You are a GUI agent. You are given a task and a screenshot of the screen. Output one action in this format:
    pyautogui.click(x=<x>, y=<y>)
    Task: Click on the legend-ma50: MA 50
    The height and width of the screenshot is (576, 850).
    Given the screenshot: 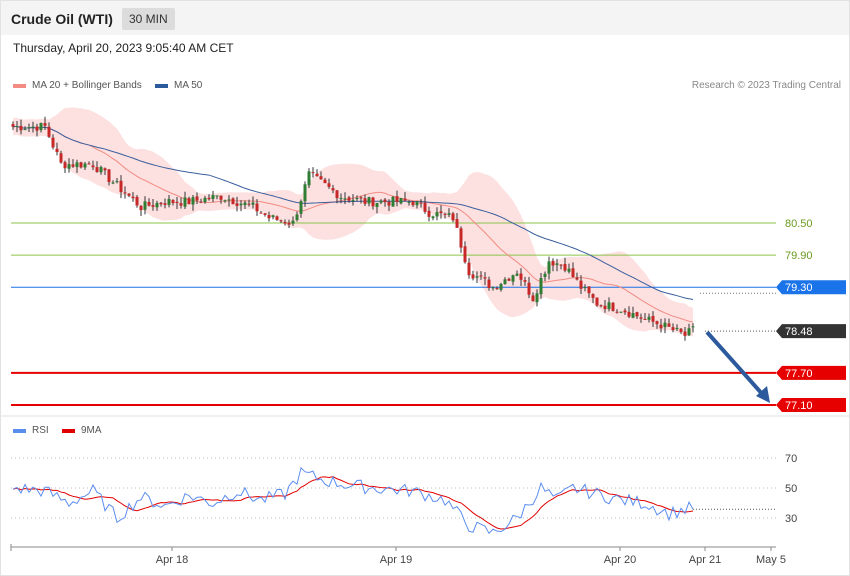 What is the action you would take?
    pyautogui.click(x=178, y=85)
    